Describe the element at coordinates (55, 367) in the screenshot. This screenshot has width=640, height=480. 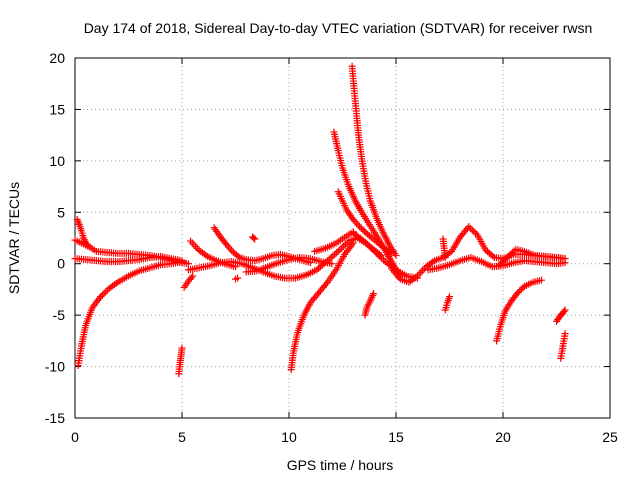
I see `y-tick-label: -10` at that location.